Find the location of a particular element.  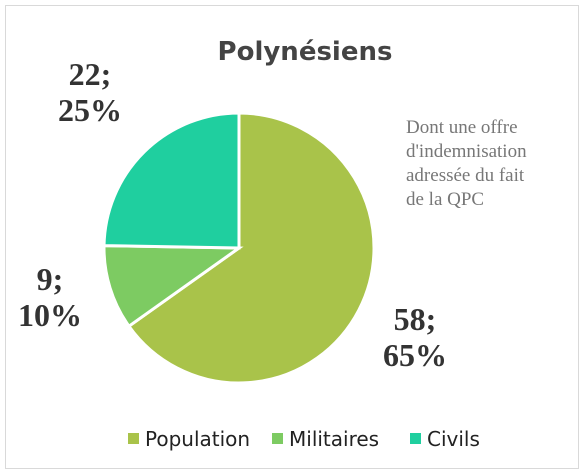

legend-label: Civils is located at coordinates (453, 439).